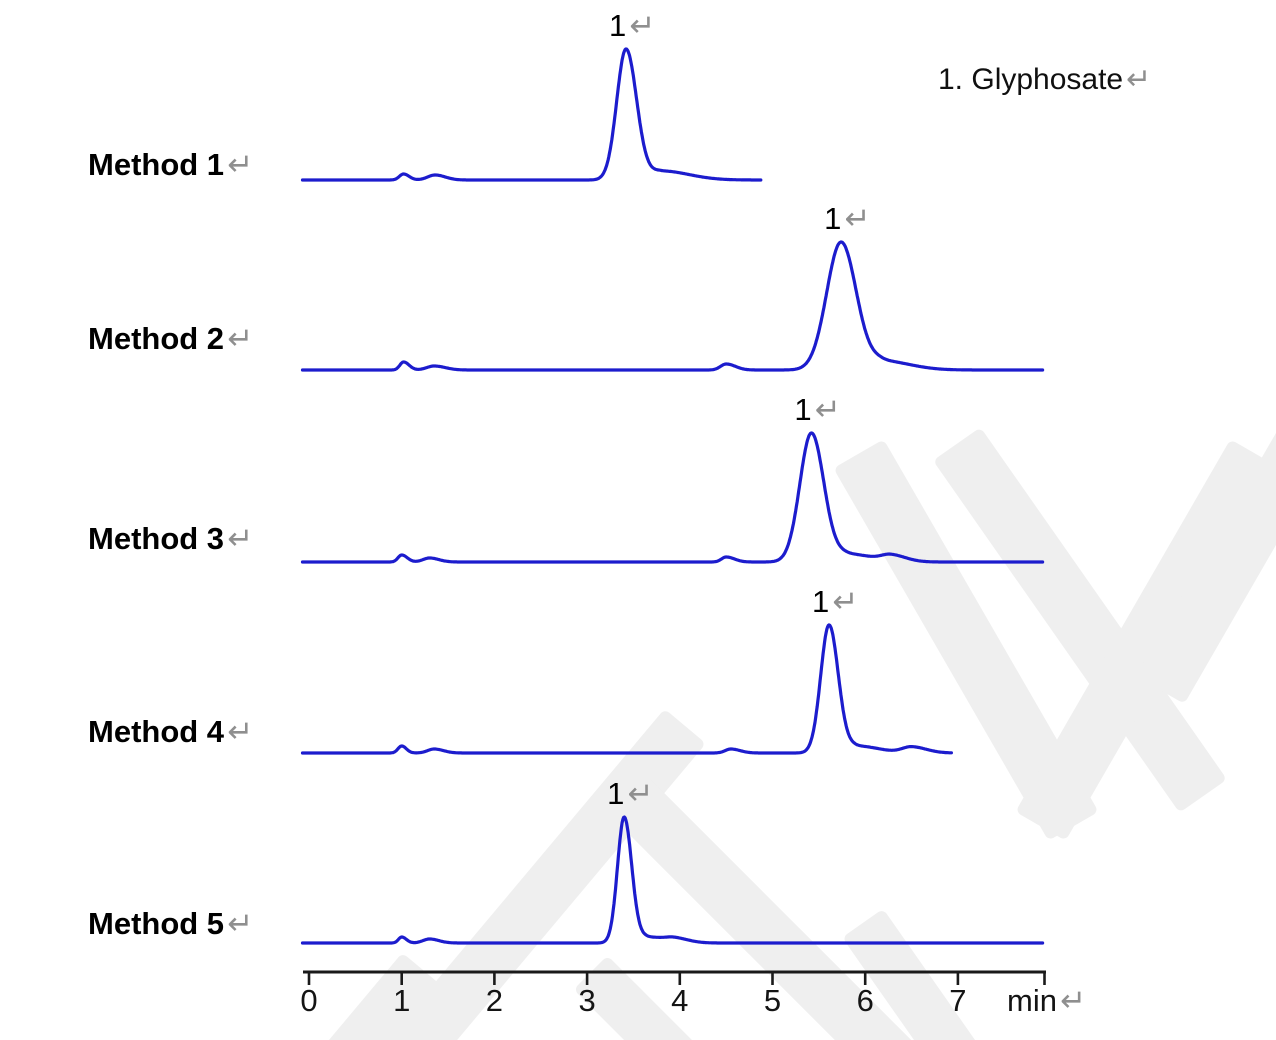  I want to click on legend: 1. Glyphosate ↵, so click(1044, 80).